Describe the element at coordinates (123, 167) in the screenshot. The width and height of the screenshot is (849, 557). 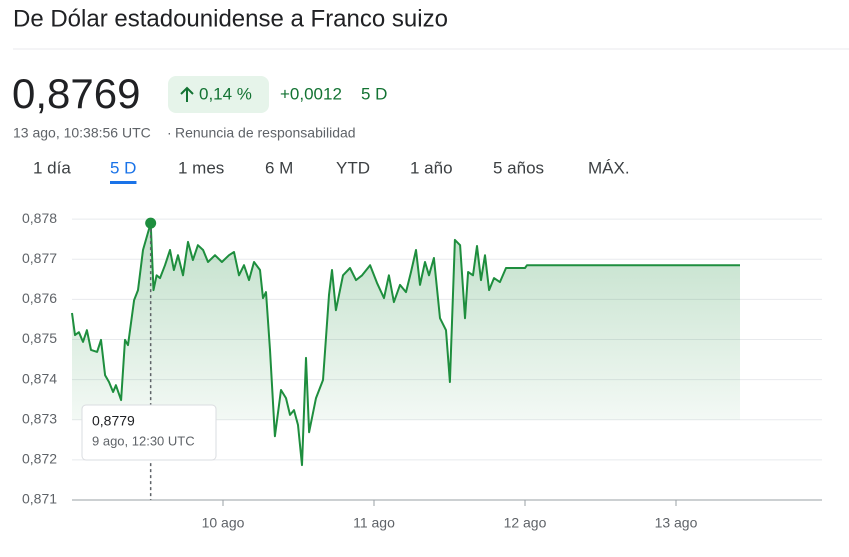
I see `tab: 5 D` at that location.